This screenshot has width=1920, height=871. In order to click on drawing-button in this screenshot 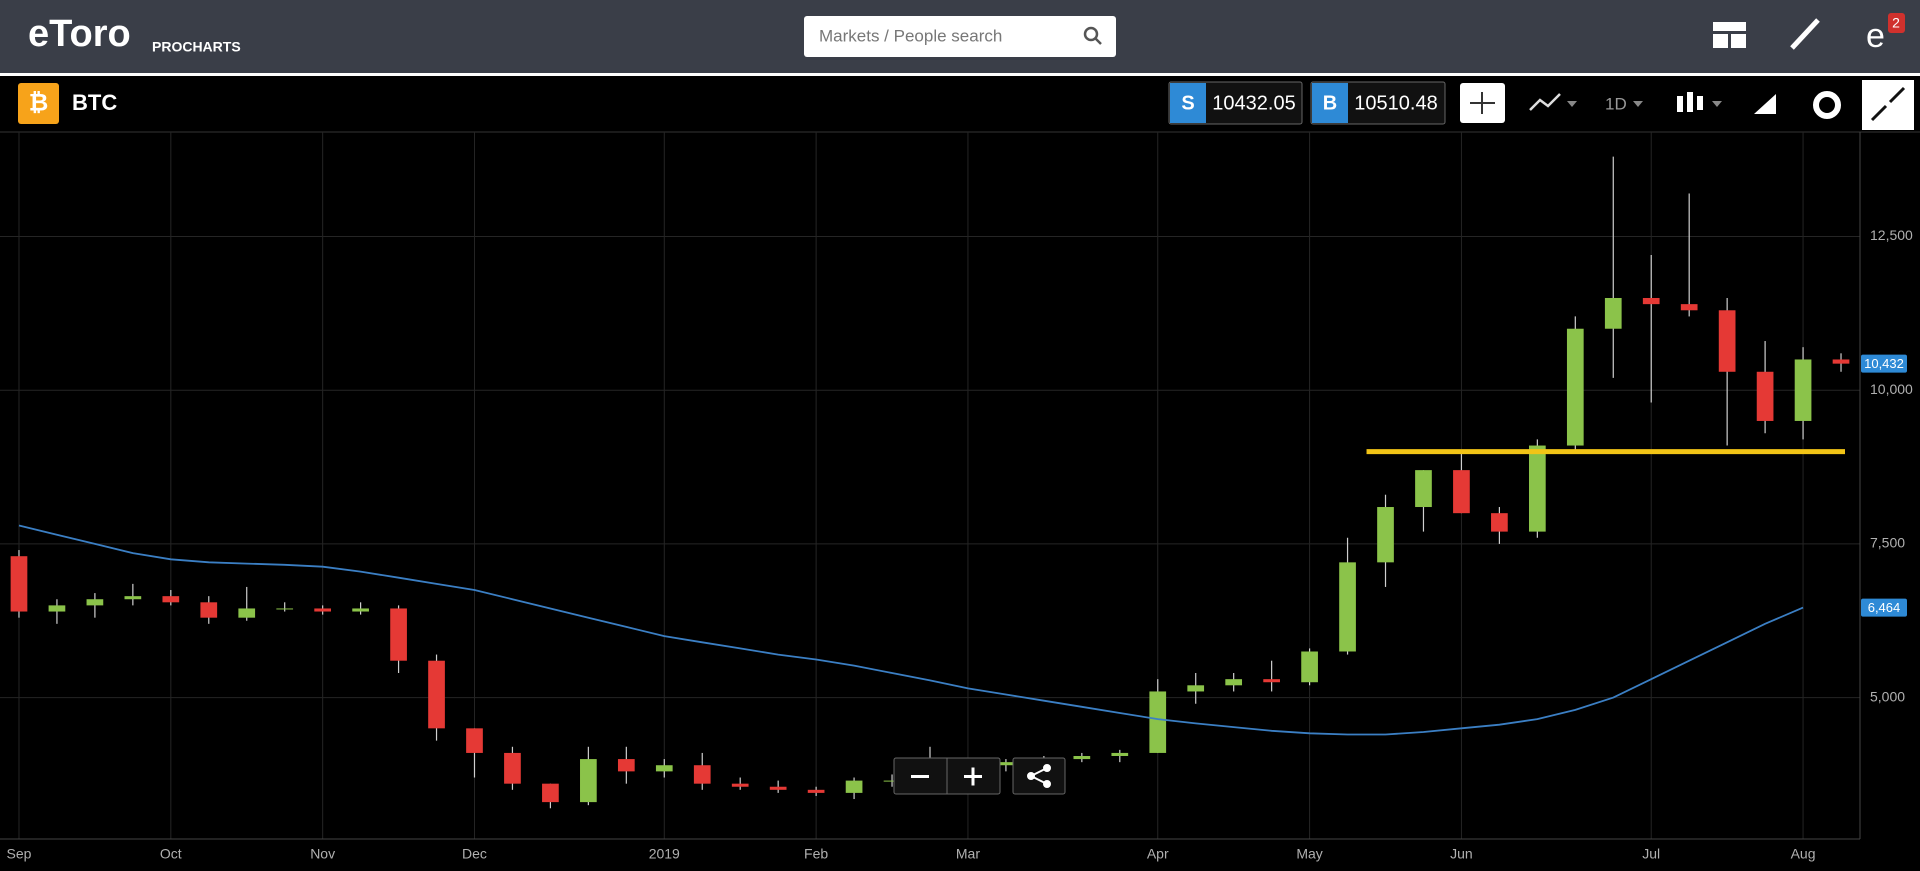, I will do `click(1765, 104)`.